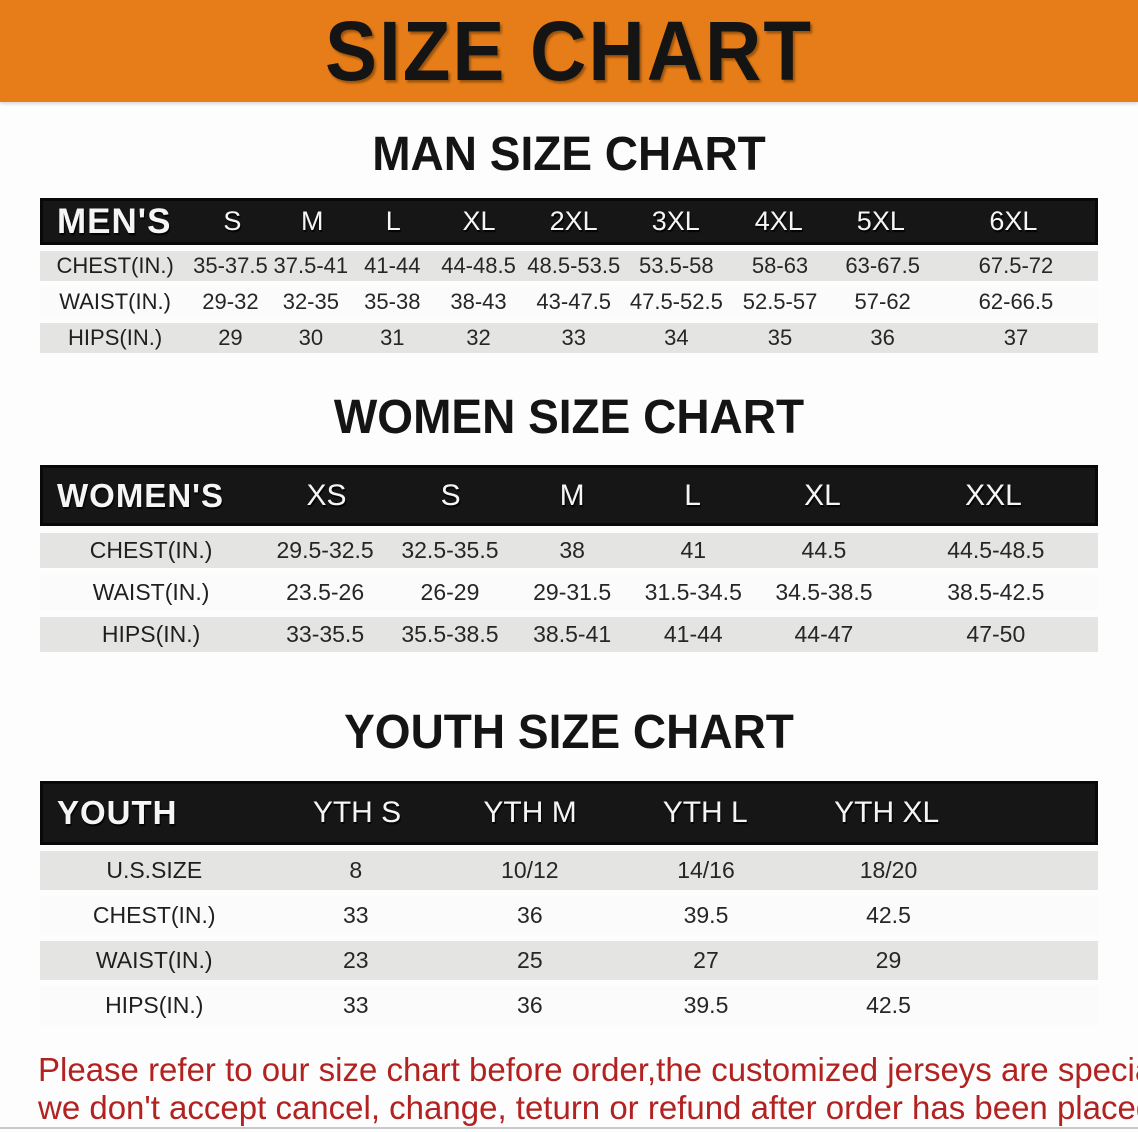 The image size is (1138, 1132). I want to click on table-cell: 27, so click(706, 960).